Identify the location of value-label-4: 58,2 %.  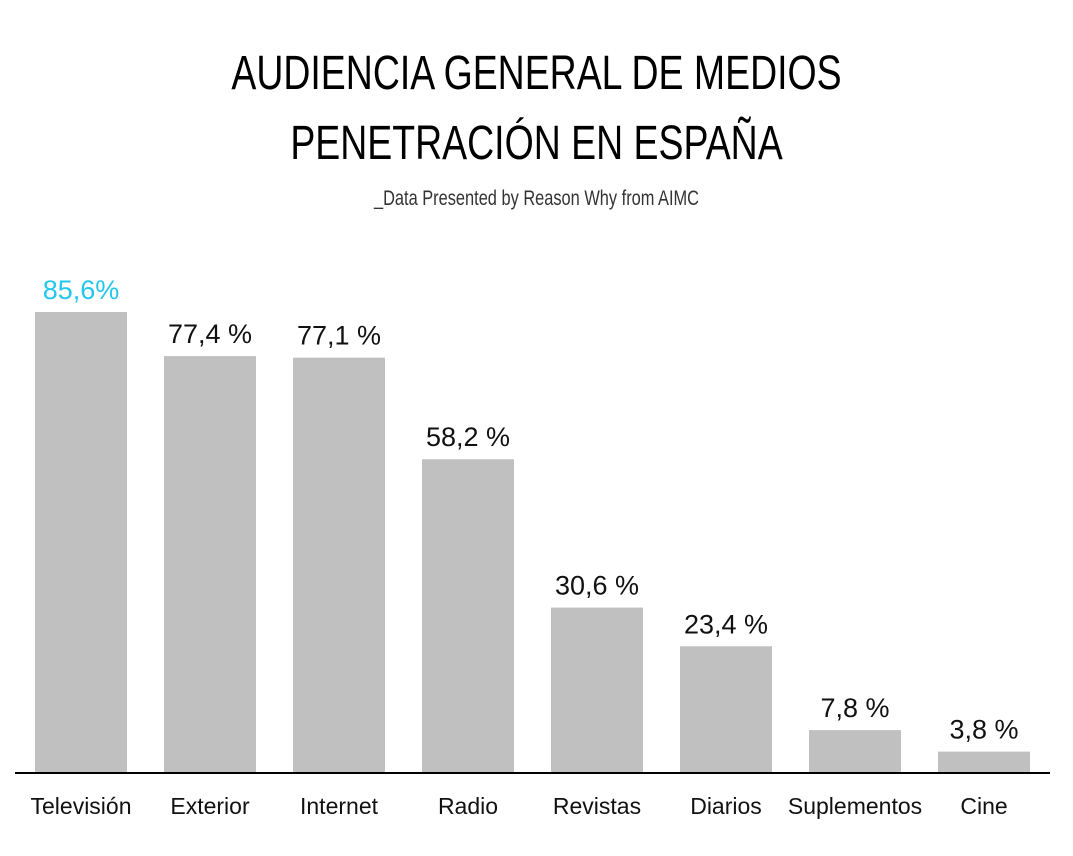
(468, 437).